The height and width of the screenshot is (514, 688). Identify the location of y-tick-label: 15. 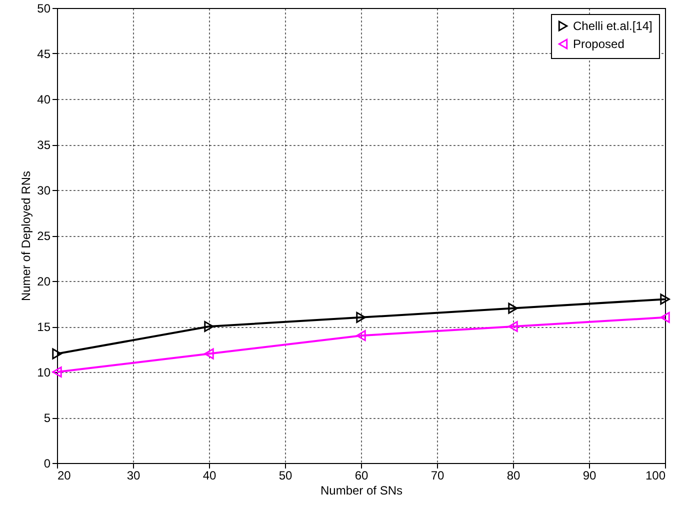
(44, 327).